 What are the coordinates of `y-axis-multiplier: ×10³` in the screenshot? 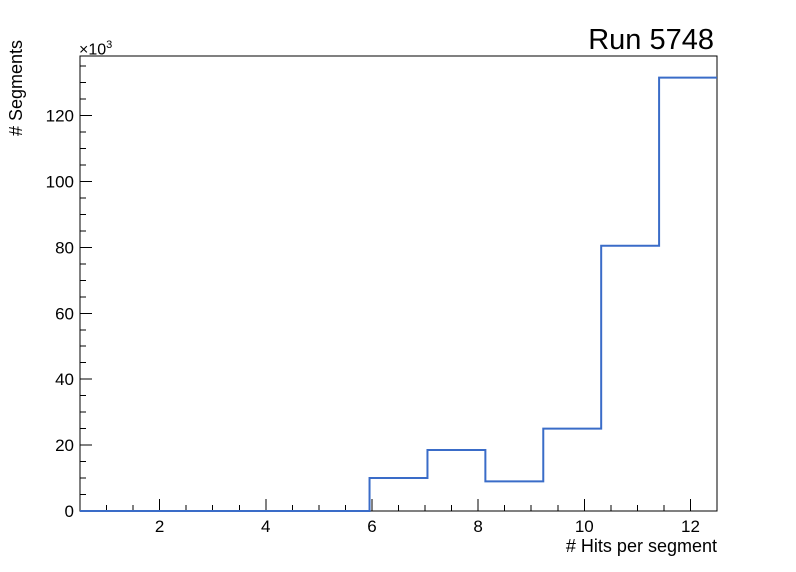 It's located at (95, 49).